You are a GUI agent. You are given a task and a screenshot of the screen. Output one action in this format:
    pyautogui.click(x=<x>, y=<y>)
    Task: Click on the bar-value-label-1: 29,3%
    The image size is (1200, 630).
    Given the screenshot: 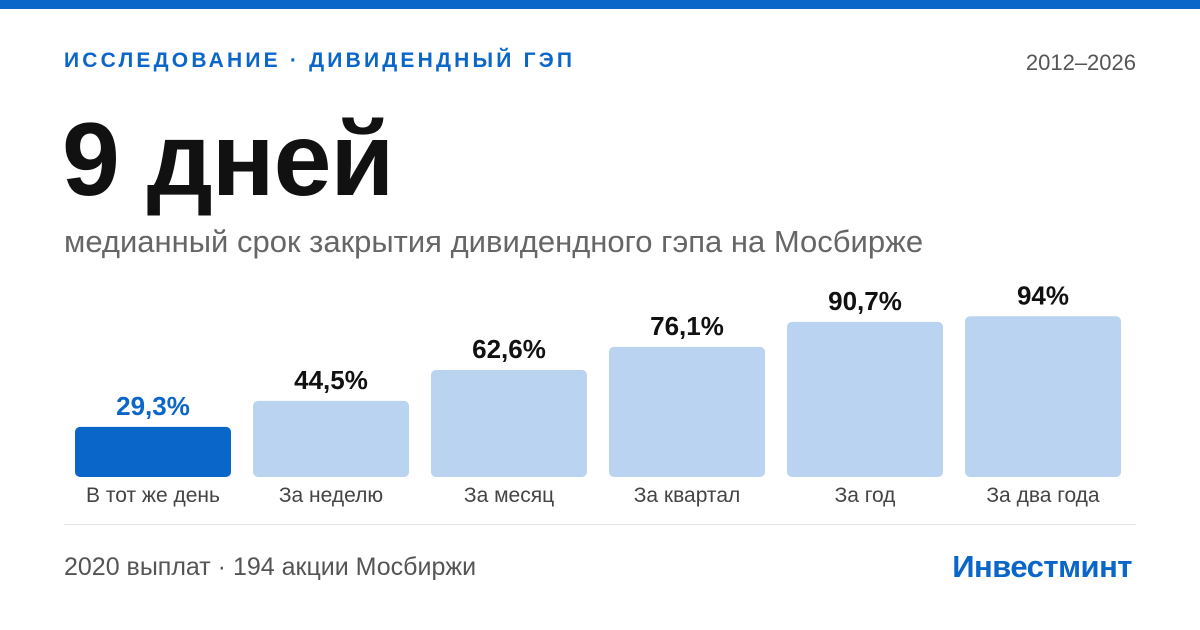 What is the action you would take?
    pyautogui.click(x=153, y=406)
    